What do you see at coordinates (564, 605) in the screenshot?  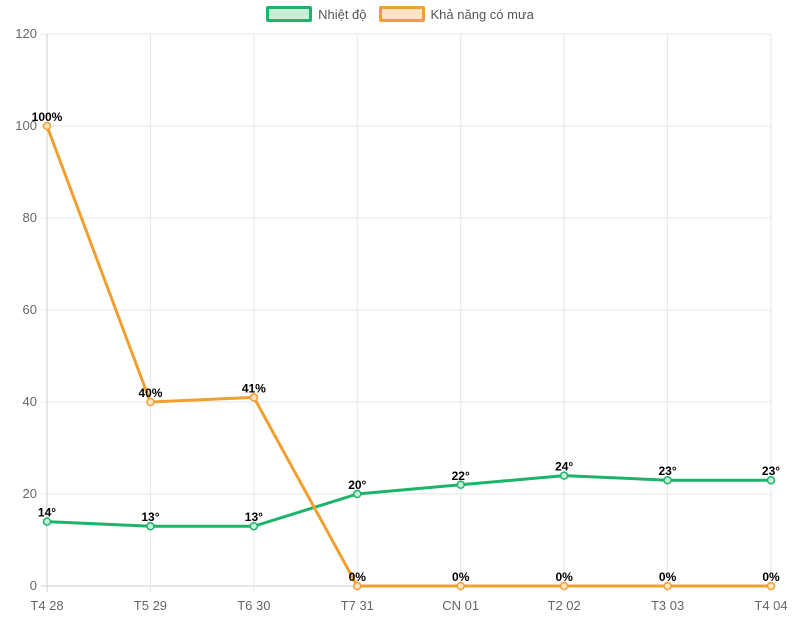 I see `x-tick-label-5: T2 02` at bounding box center [564, 605].